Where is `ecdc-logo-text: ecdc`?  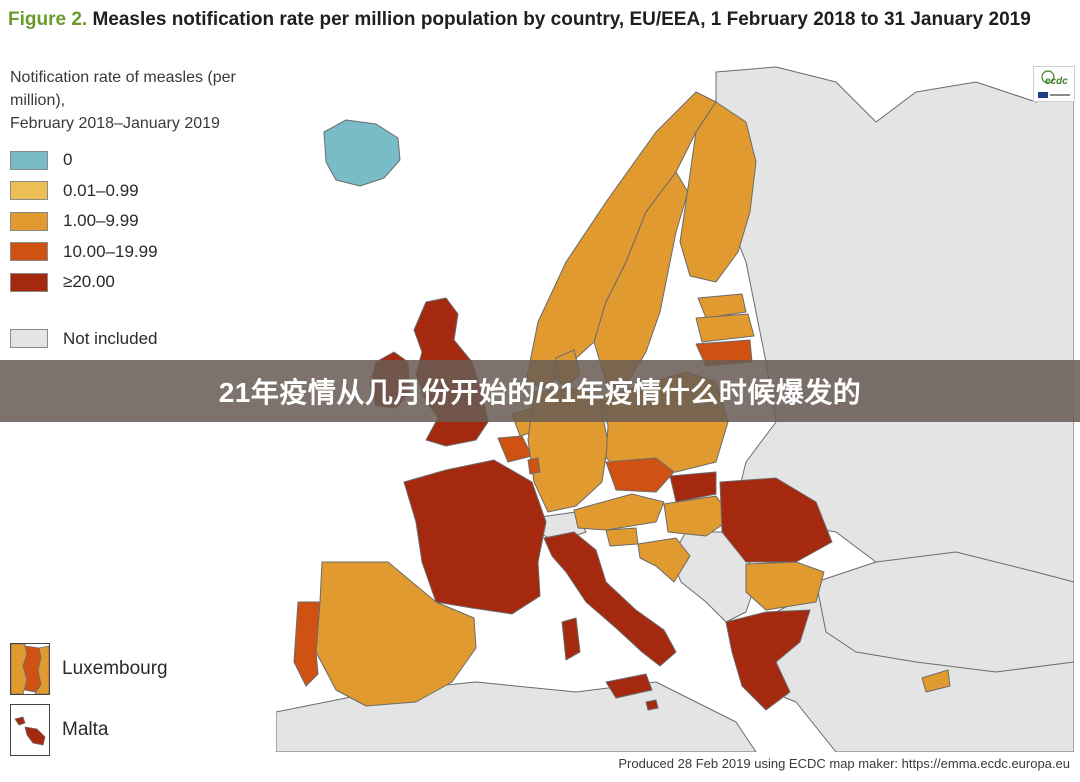
ecdc-logo-text: ecdc is located at coordinates (1056, 81).